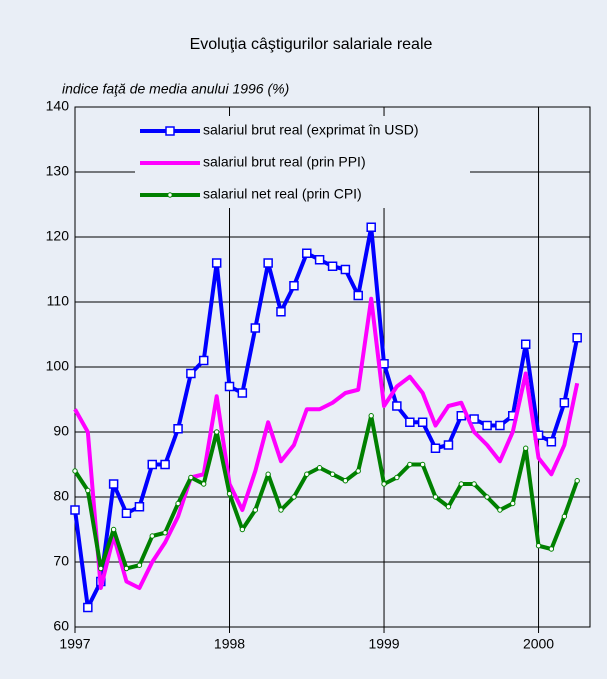 This screenshot has height=679, width=607. What do you see at coordinates (175, 89) in the screenshot?
I see `subtitle: indice faţă de media anului 1996 (%)` at bounding box center [175, 89].